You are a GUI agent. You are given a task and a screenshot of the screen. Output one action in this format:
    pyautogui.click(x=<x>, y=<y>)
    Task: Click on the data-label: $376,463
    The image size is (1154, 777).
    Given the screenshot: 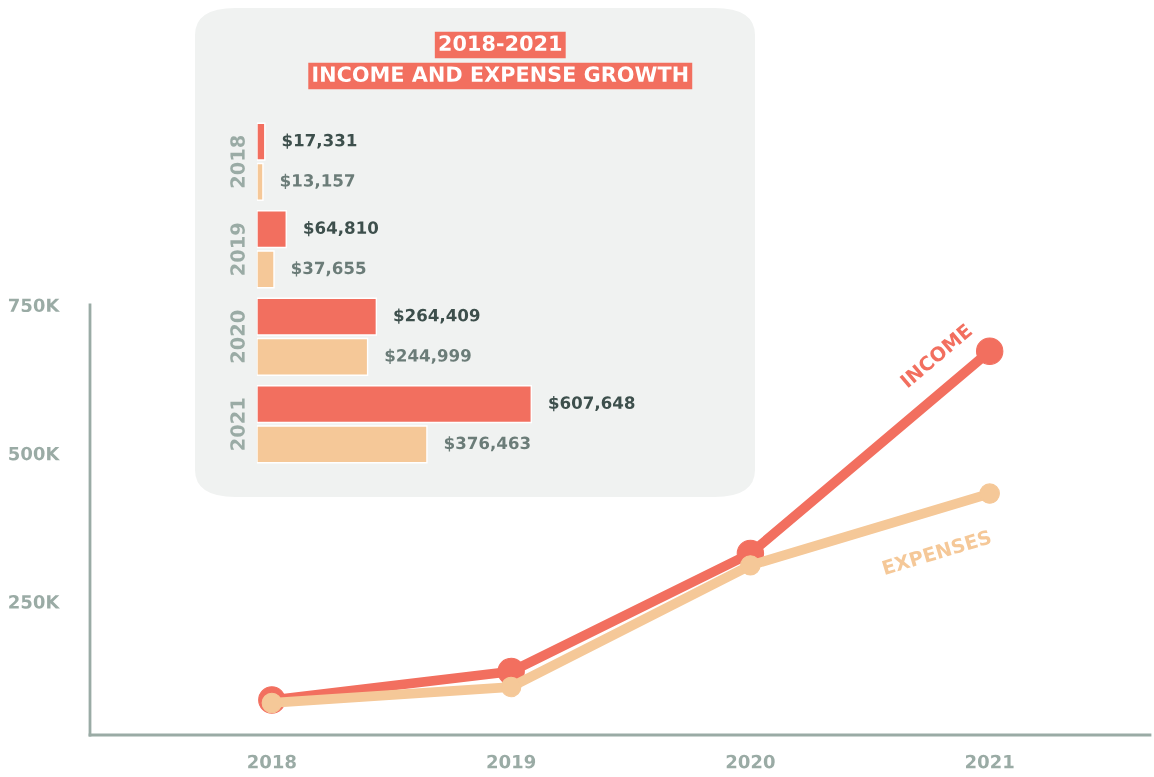 What is the action you would take?
    pyautogui.click(x=487, y=444)
    